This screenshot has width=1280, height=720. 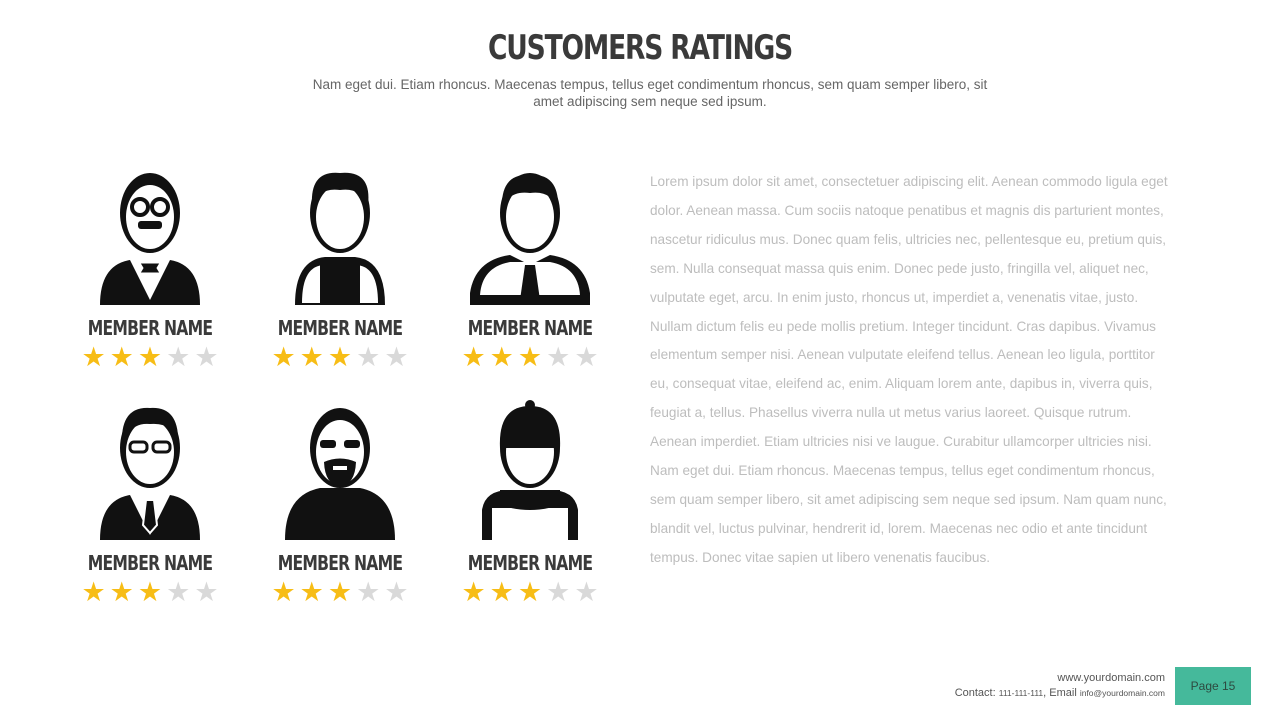 What do you see at coordinates (640, 48) in the screenshot?
I see `page-title: CUSTOMERS RATINGS` at bounding box center [640, 48].